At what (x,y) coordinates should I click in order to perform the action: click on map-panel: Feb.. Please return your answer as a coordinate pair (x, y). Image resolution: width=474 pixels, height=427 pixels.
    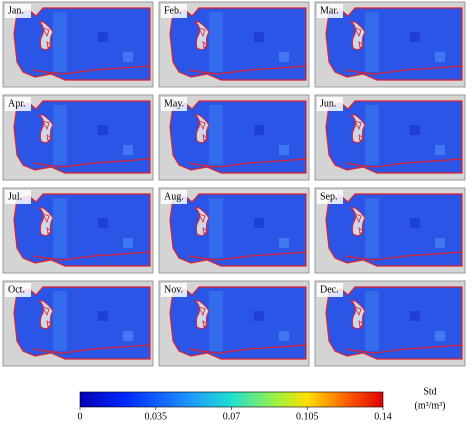
    Looking at the image, I should click on (234, 44).